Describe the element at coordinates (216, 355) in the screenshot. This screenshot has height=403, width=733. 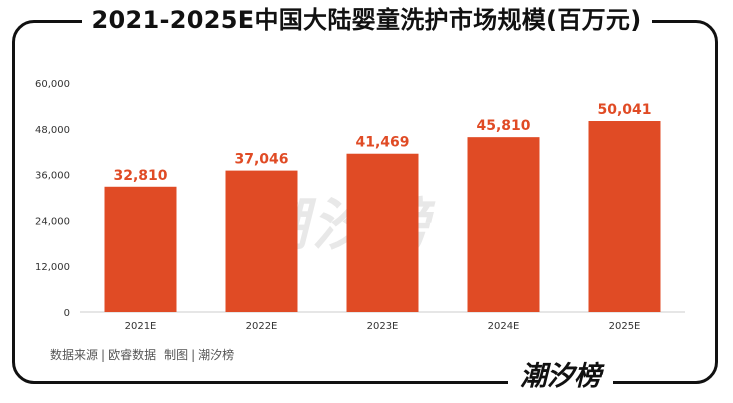
I see `source-made-org: 潮汐榜` at that location.